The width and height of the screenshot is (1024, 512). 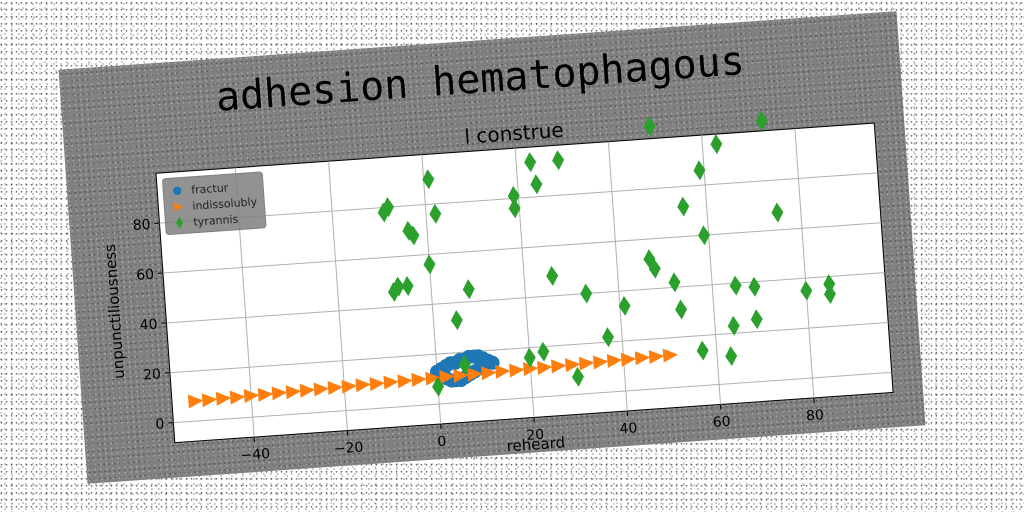 What do you see at coordinates (114, 311) in the screenshot?
I see `y-axis-label: unpunctiliousness` at bounding box center [114, 311].